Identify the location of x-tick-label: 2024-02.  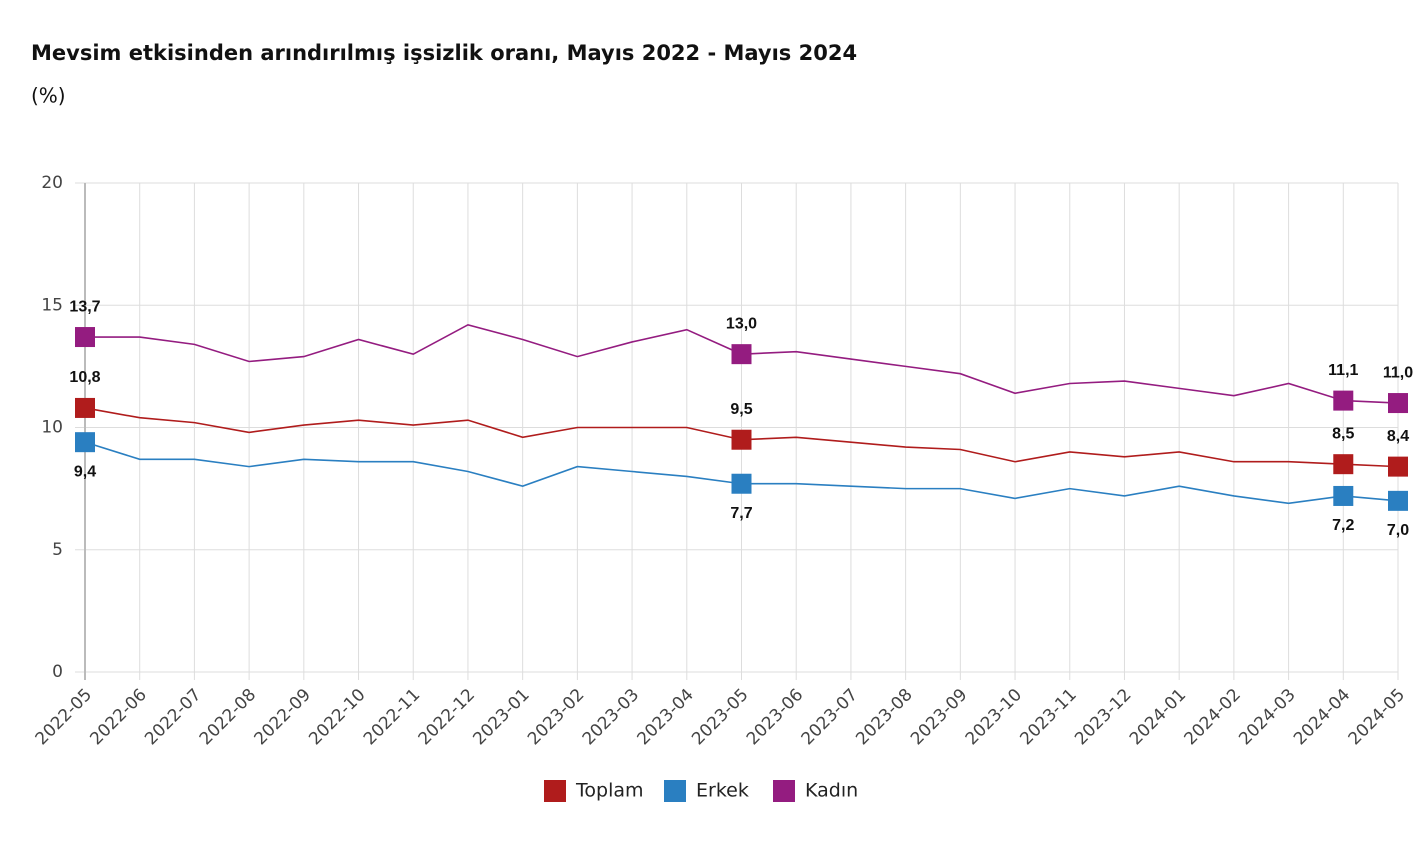
(1213, 717).